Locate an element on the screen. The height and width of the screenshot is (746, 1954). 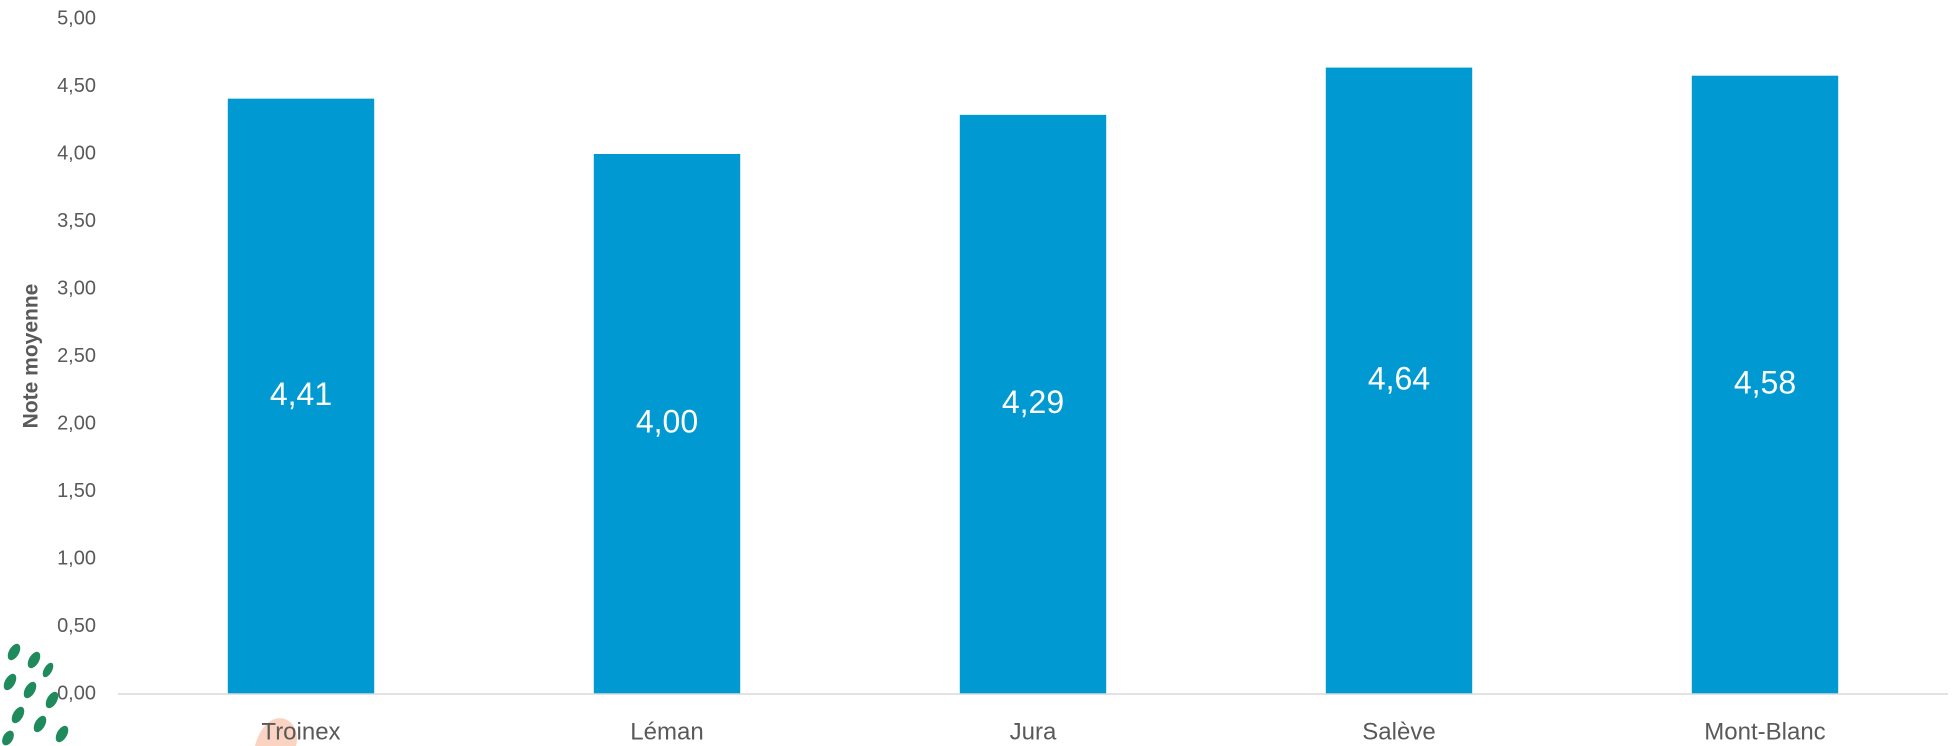
y-tick-label: 2,50 is located at coordinates (76, 356).